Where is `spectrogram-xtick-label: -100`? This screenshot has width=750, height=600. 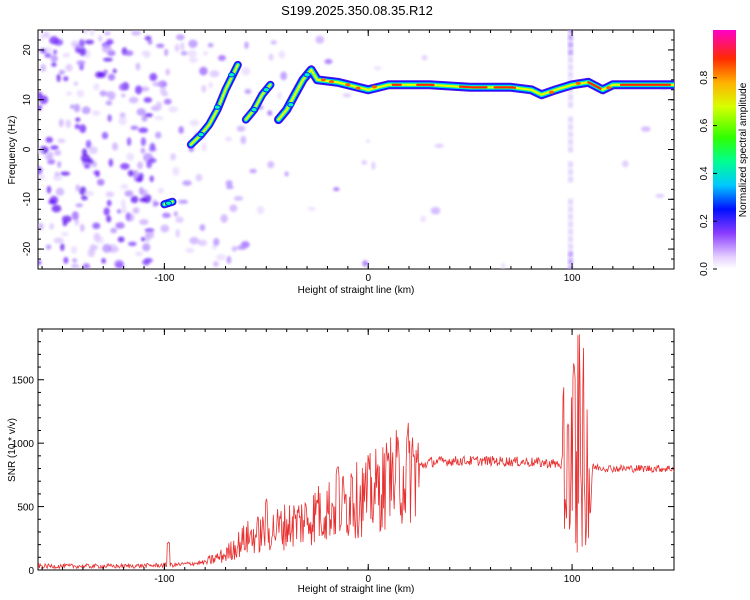
spectrogram-xtick-label: -100 is located at coordinates (164, 278).